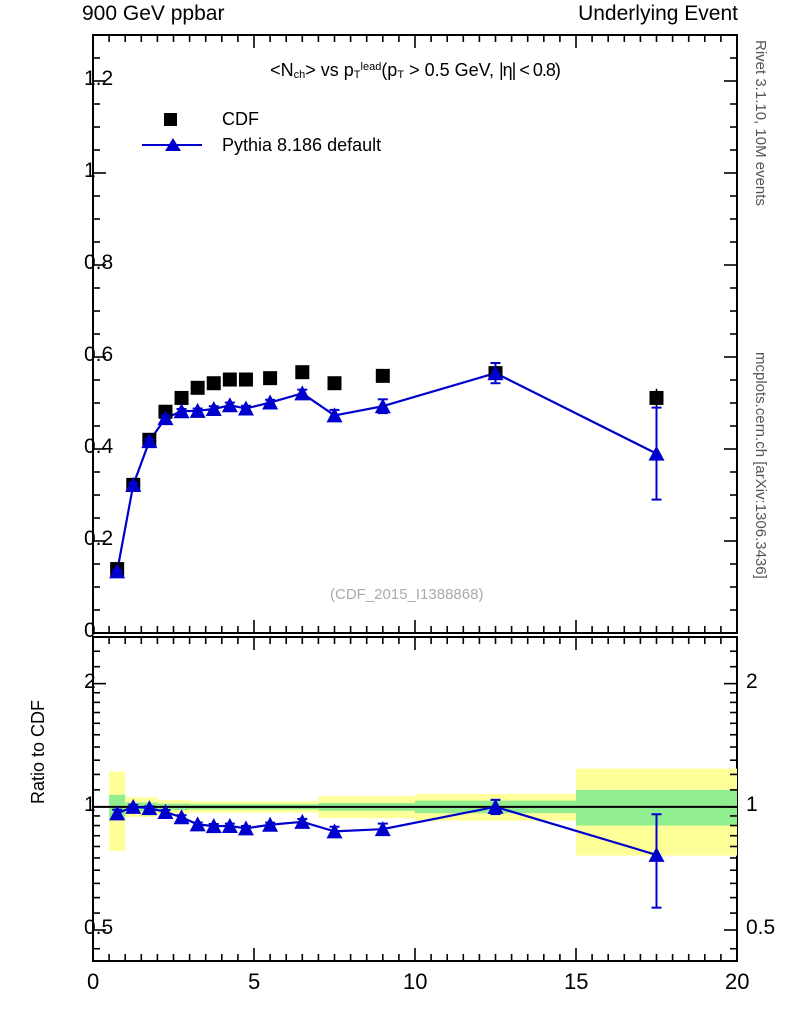 This screenshot has width=786, height=1024. What do you see at coordinates (99, 538) in the screenshot?
I see `axis-tick-label: 0.2` at bounding box center [99, 538].